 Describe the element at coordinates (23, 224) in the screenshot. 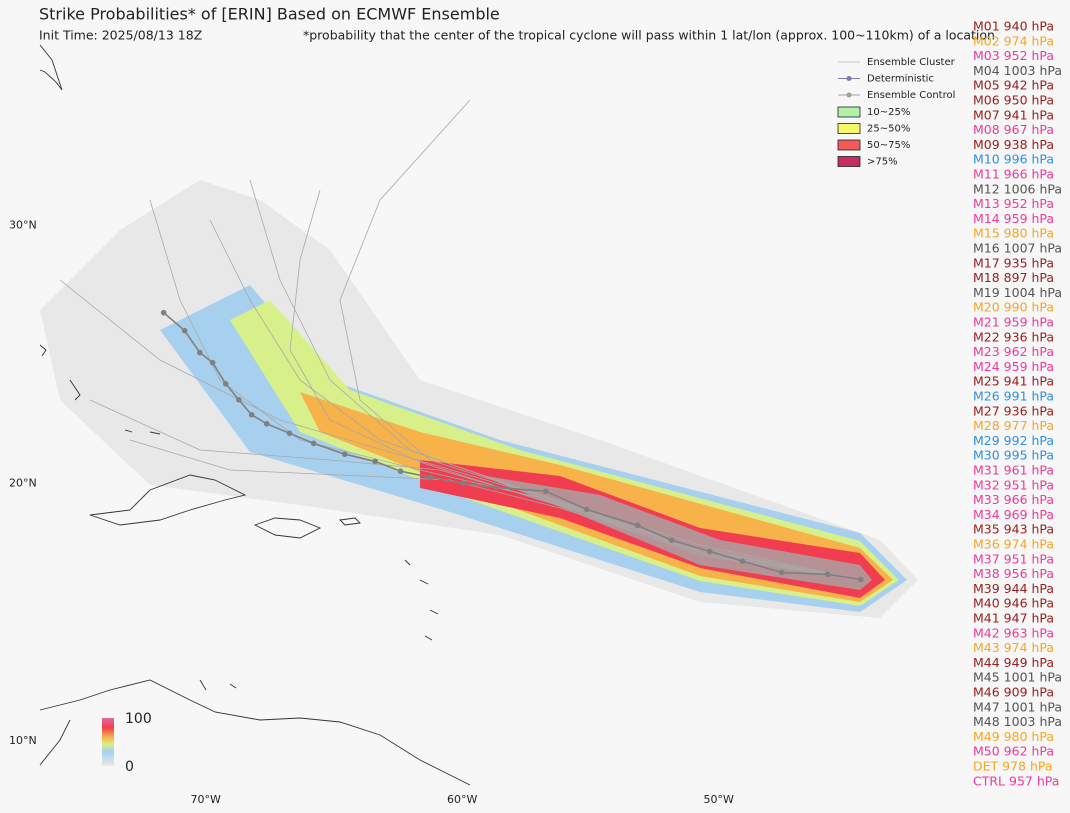

I see `y-tick-label: 30°N` at that location.